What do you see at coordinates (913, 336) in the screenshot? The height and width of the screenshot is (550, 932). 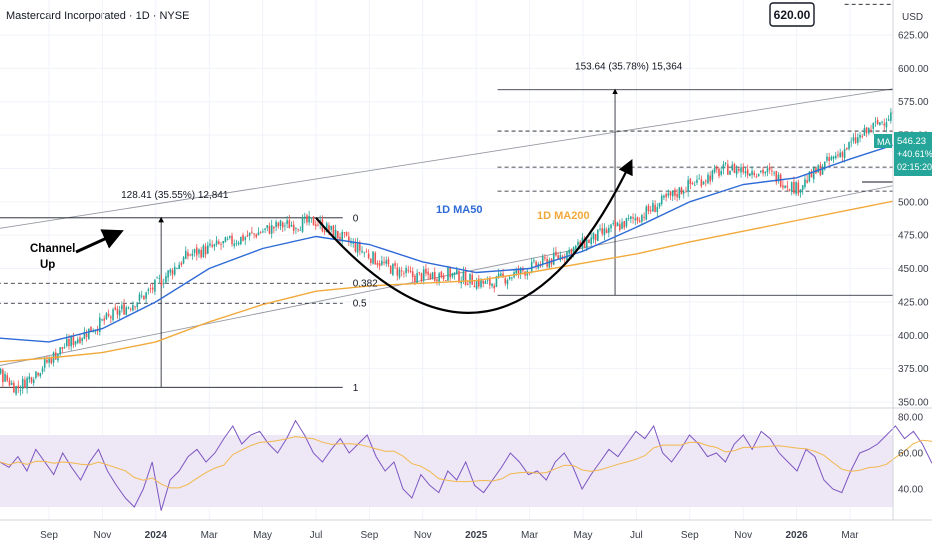 I see `y-tick-label: 400.00` at bounding box center [913, 336].